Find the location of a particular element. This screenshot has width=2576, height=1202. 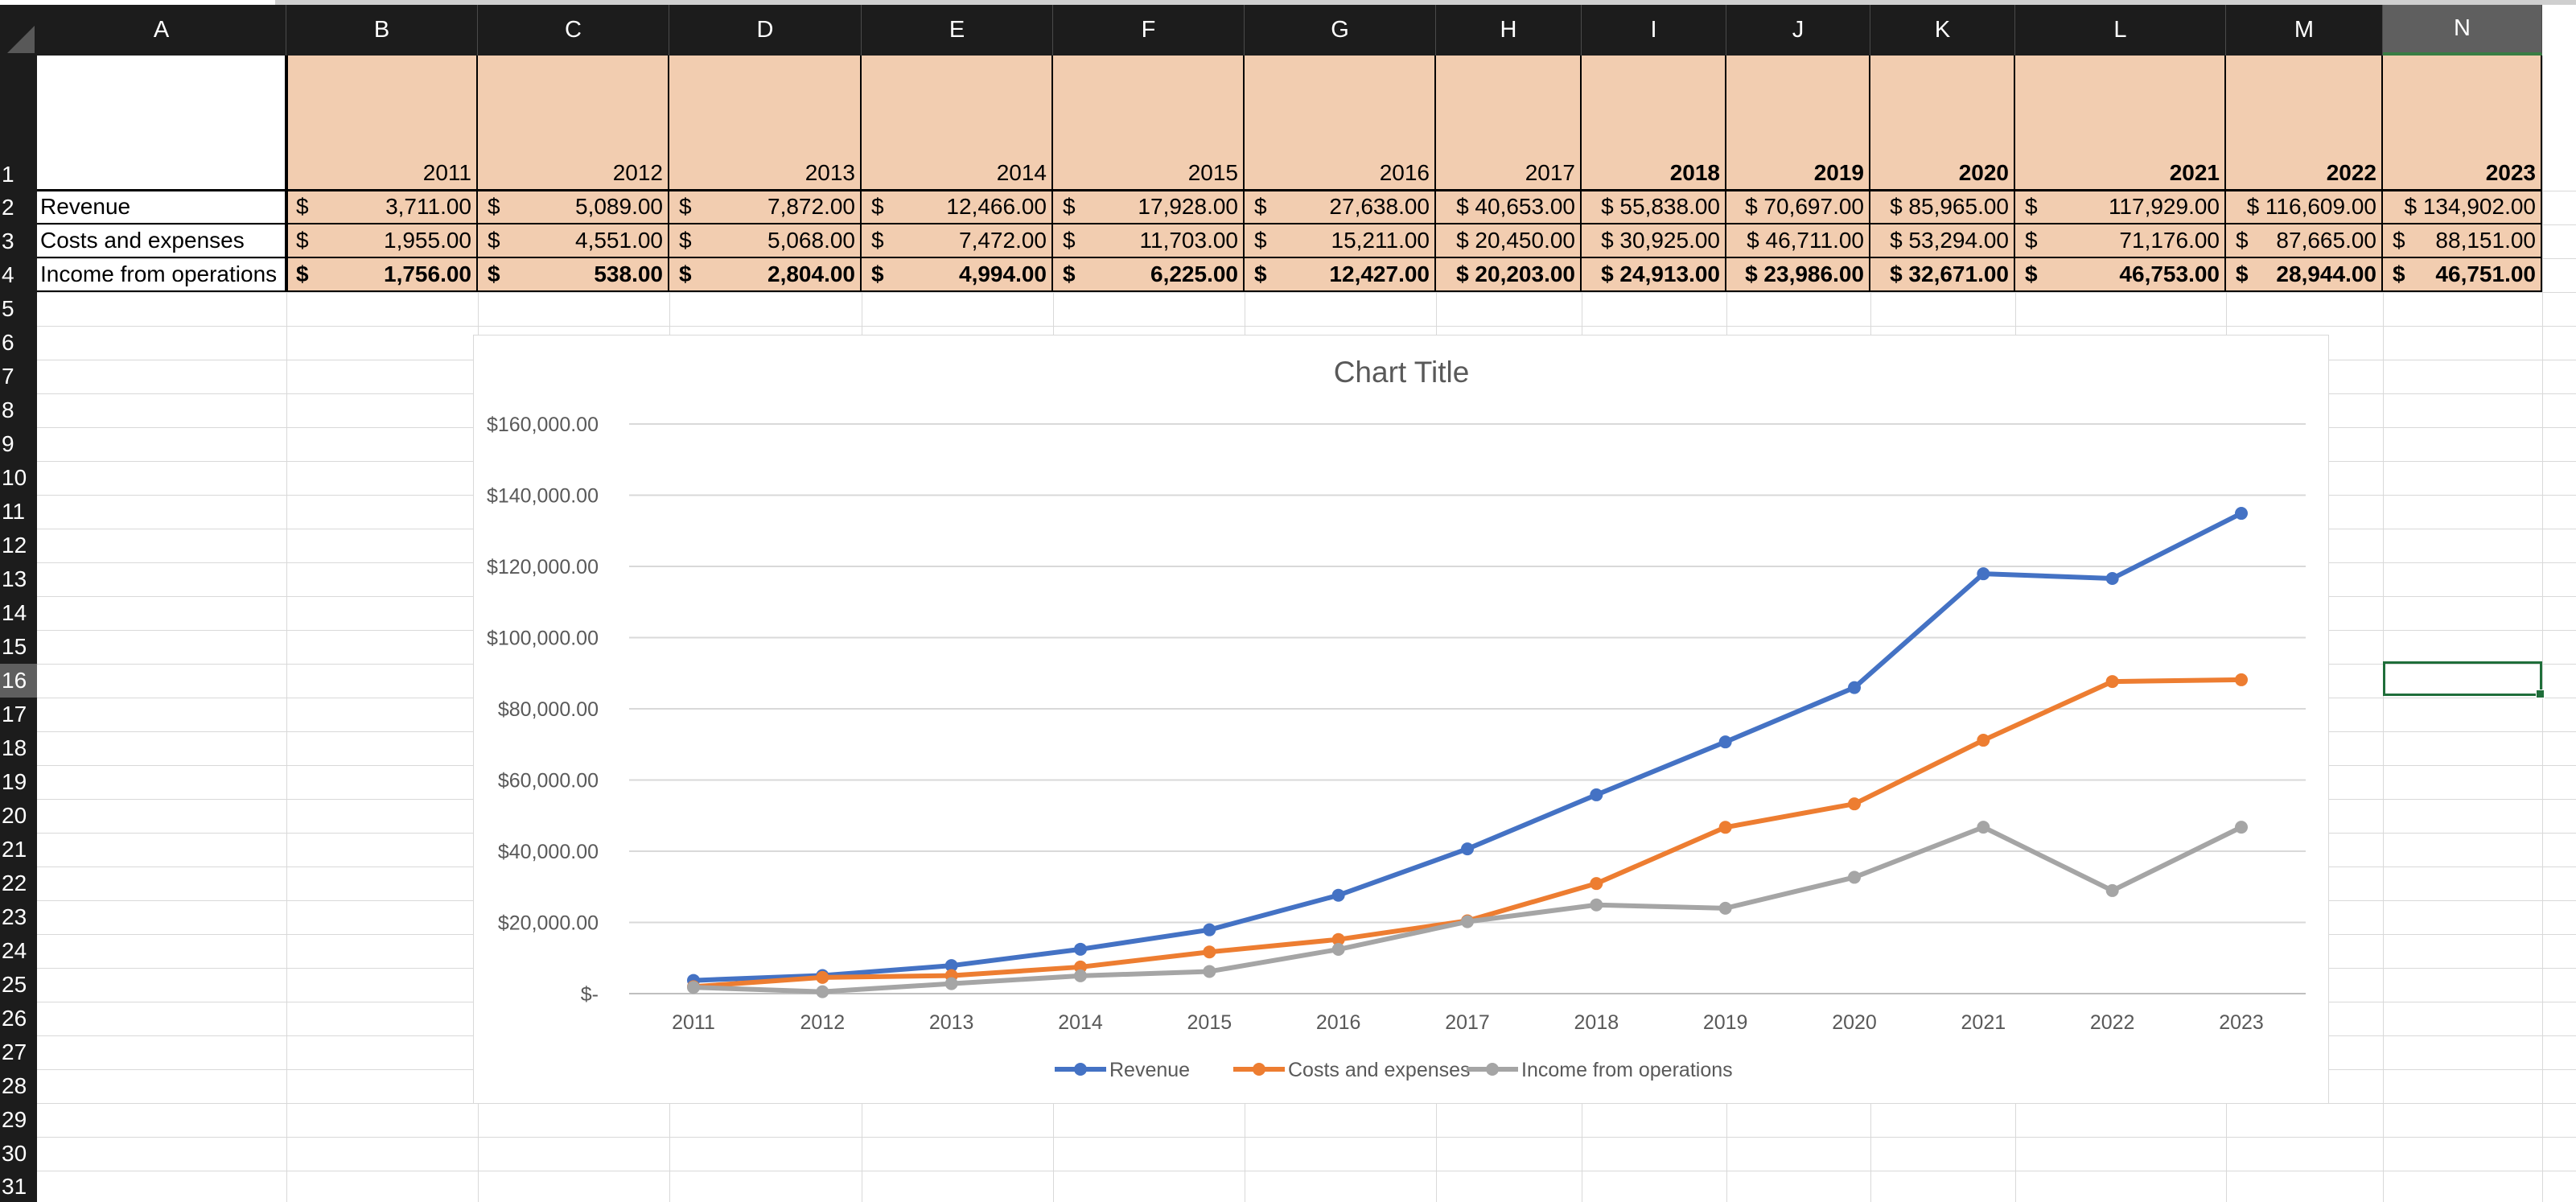

row-header-21: 21 is located at coordinates (14, 849).